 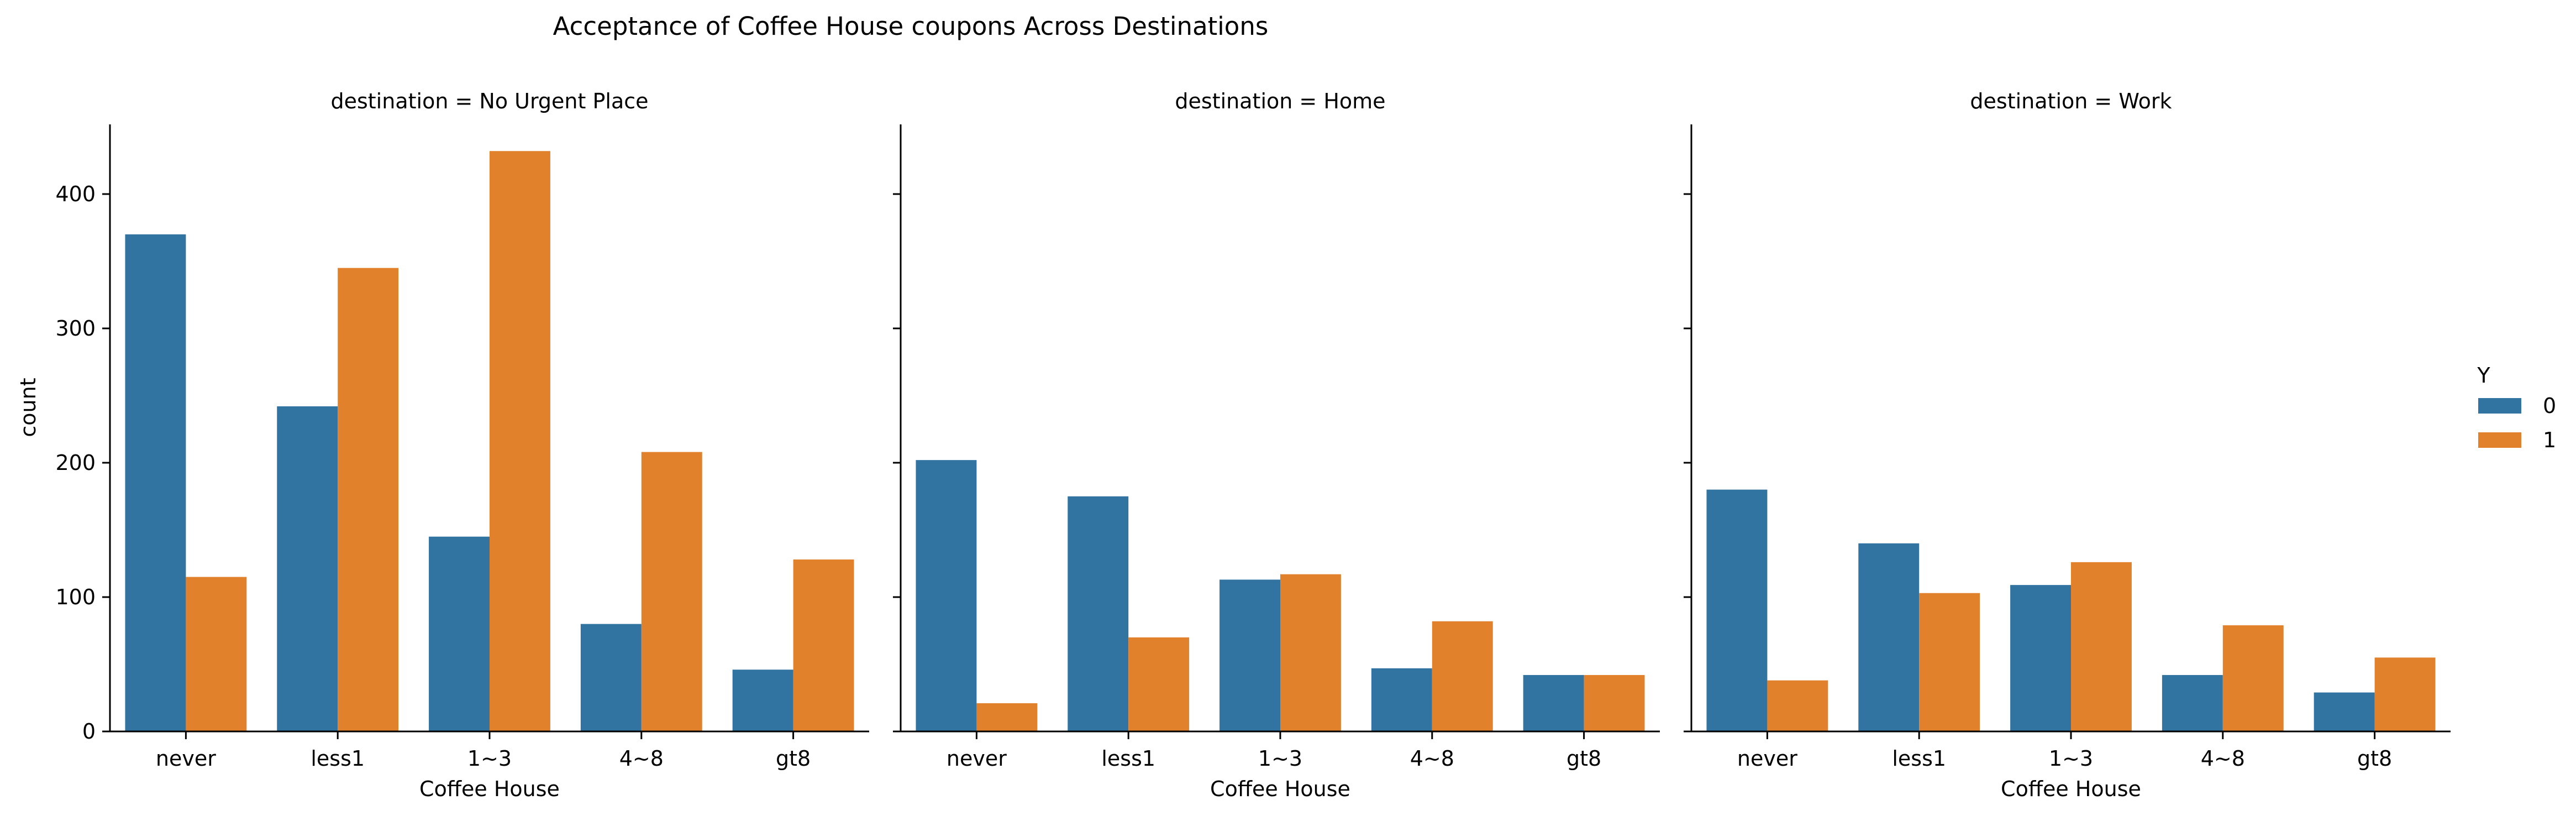 What do you see at coordinates (2483, 375) in the screenshot?
I see `legend-title: Y` at bounding box center [2483, 375].